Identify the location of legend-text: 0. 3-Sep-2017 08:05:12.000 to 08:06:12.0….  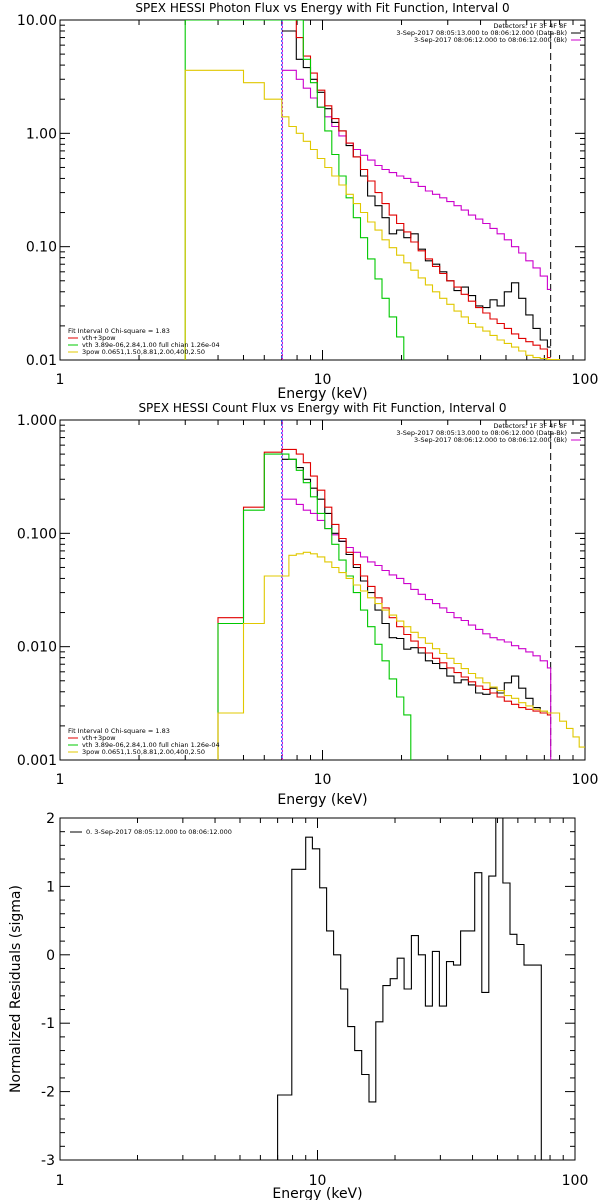
(159, 832).